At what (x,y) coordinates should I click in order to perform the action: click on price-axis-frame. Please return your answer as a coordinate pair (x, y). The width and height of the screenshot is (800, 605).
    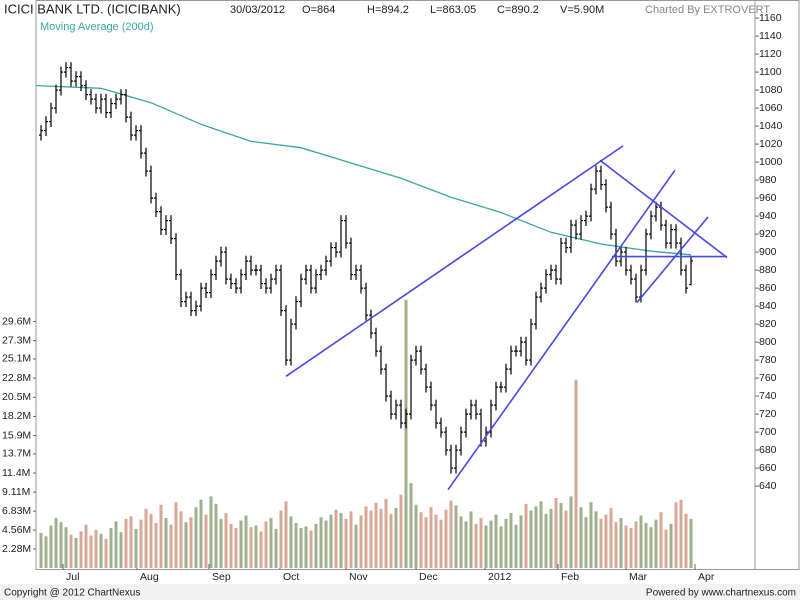
    Looking at the image, I should click on (777, 285).